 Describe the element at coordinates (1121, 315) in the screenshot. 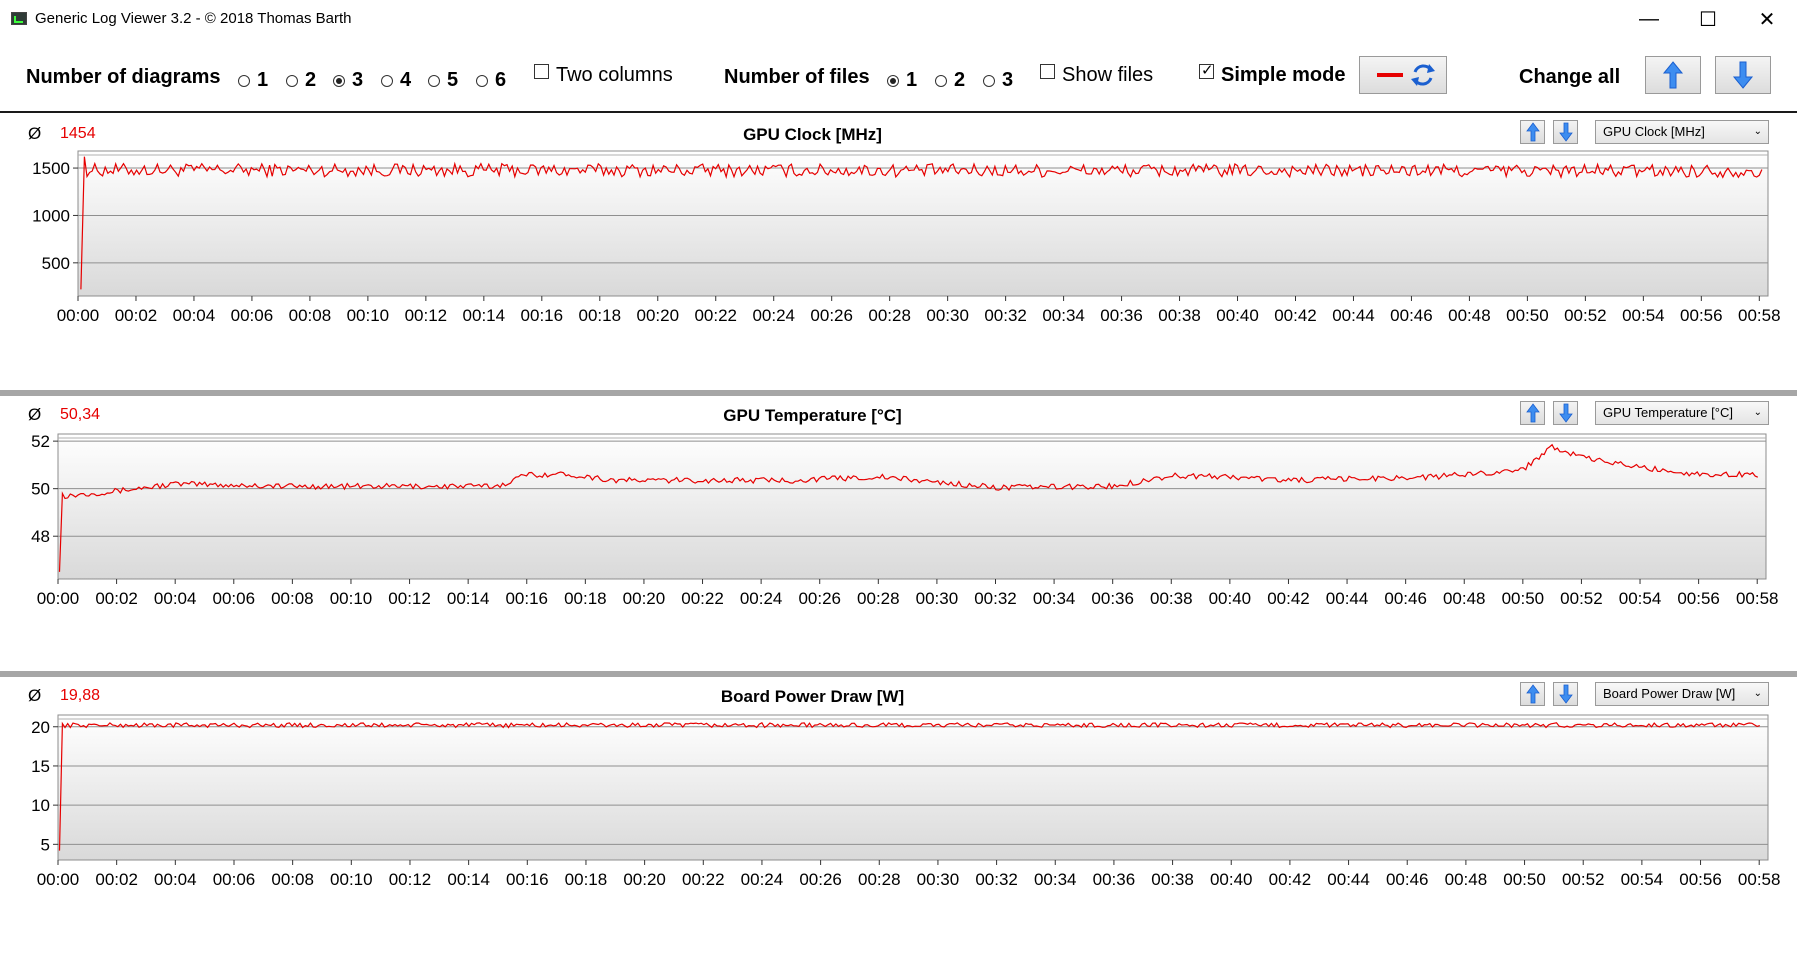

I see `x-tick-label: 00:36` at that location.